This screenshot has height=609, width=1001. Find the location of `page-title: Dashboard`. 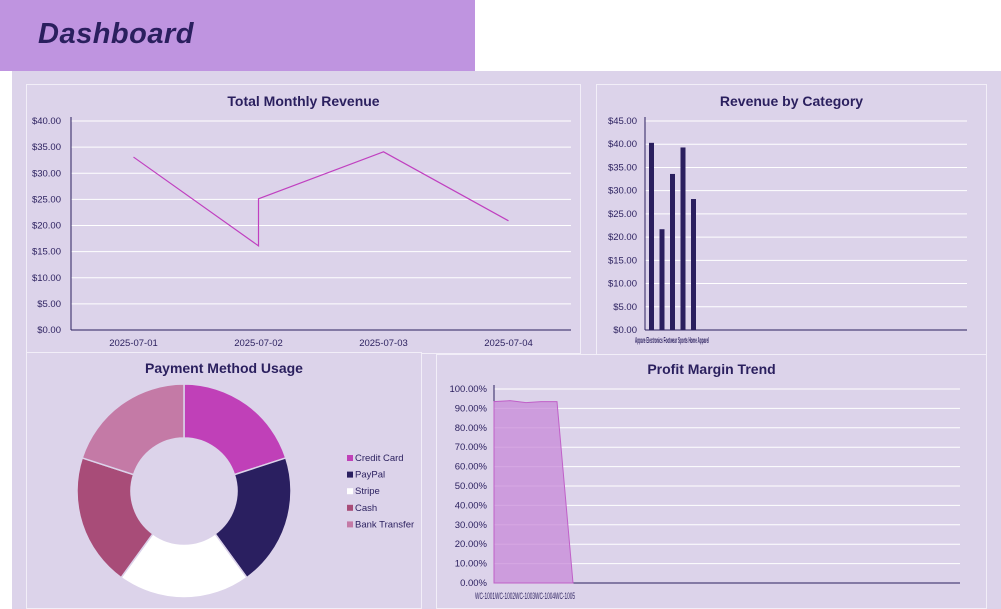

page-title: Dashboard is located at coordinates (116, 34).